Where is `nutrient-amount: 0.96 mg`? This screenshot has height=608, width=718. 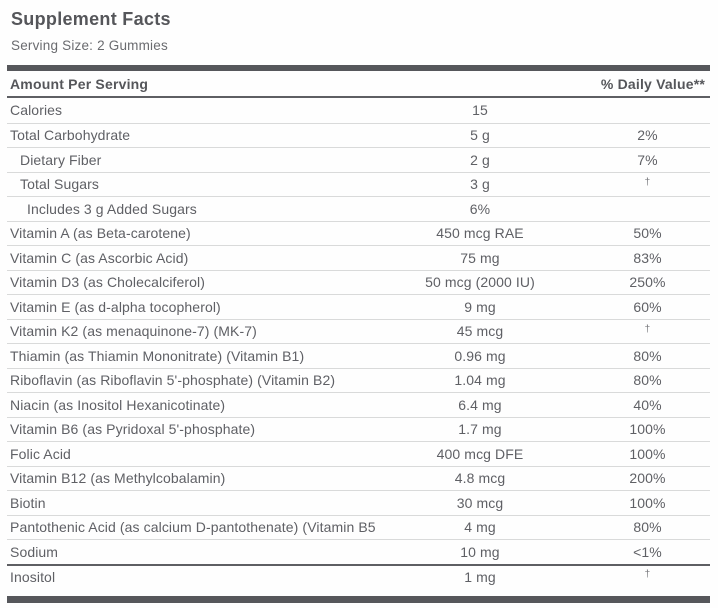 nutrient-amount: 0.96 mg is located at coordinates (480, 355).